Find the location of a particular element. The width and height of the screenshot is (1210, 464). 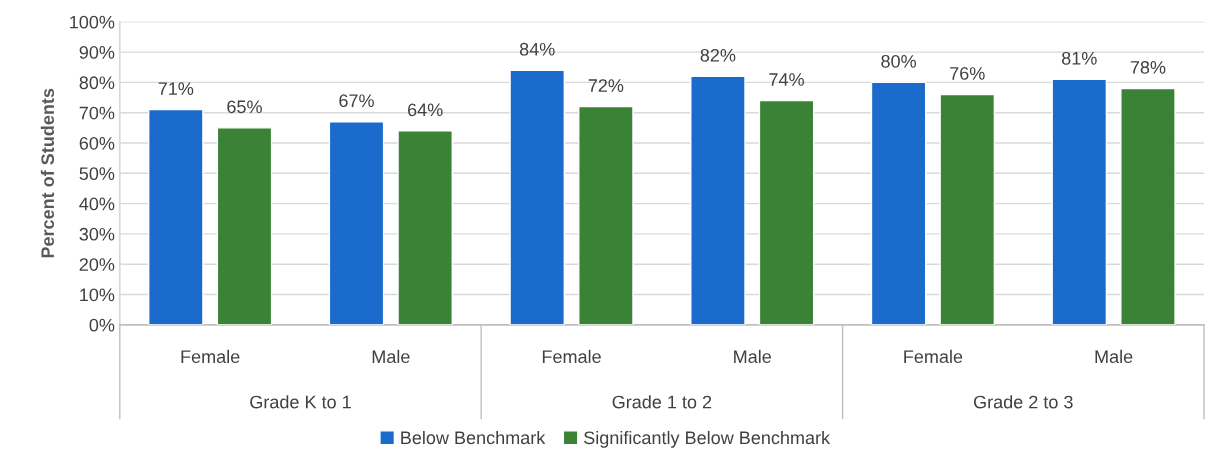

data-label: 67% is located at coordinates (356, 101).